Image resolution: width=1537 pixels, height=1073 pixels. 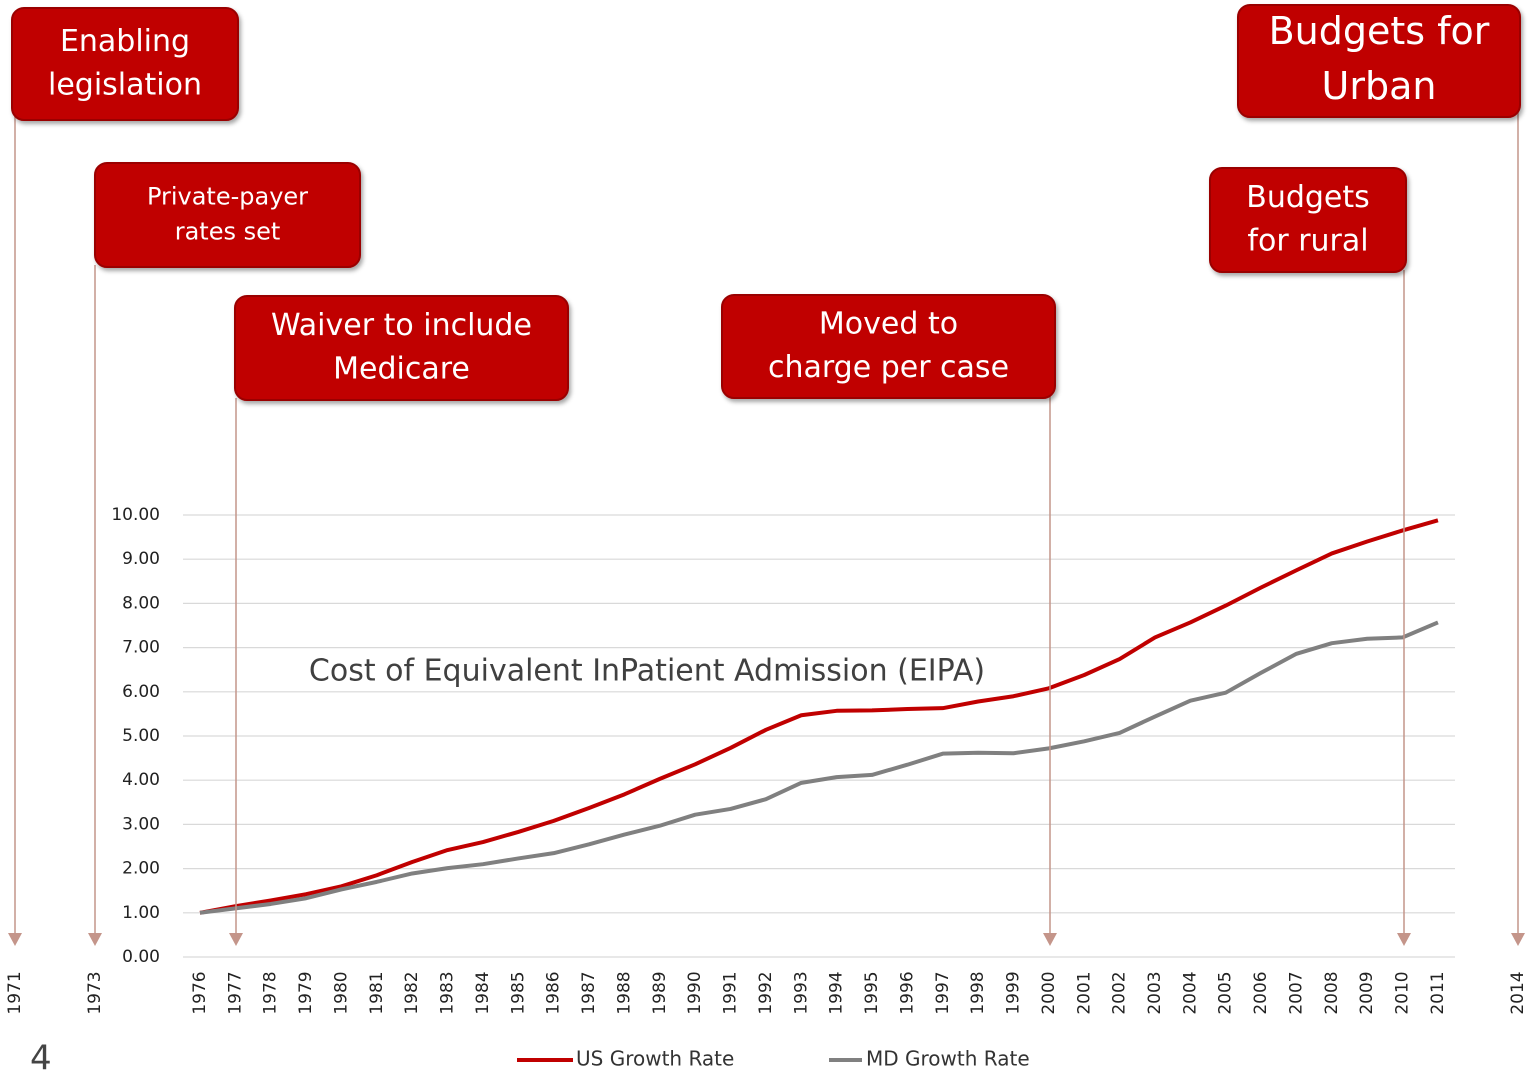 I want to click on x-tick-label: 1993, so click(x=801, y=992).